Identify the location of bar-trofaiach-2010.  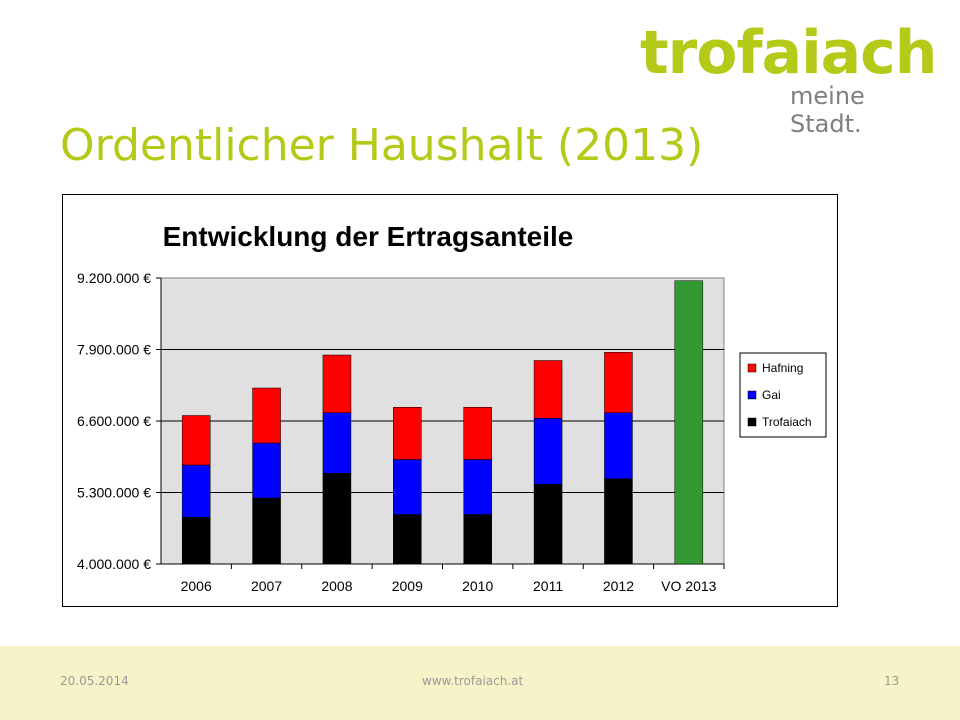
(477, 539).